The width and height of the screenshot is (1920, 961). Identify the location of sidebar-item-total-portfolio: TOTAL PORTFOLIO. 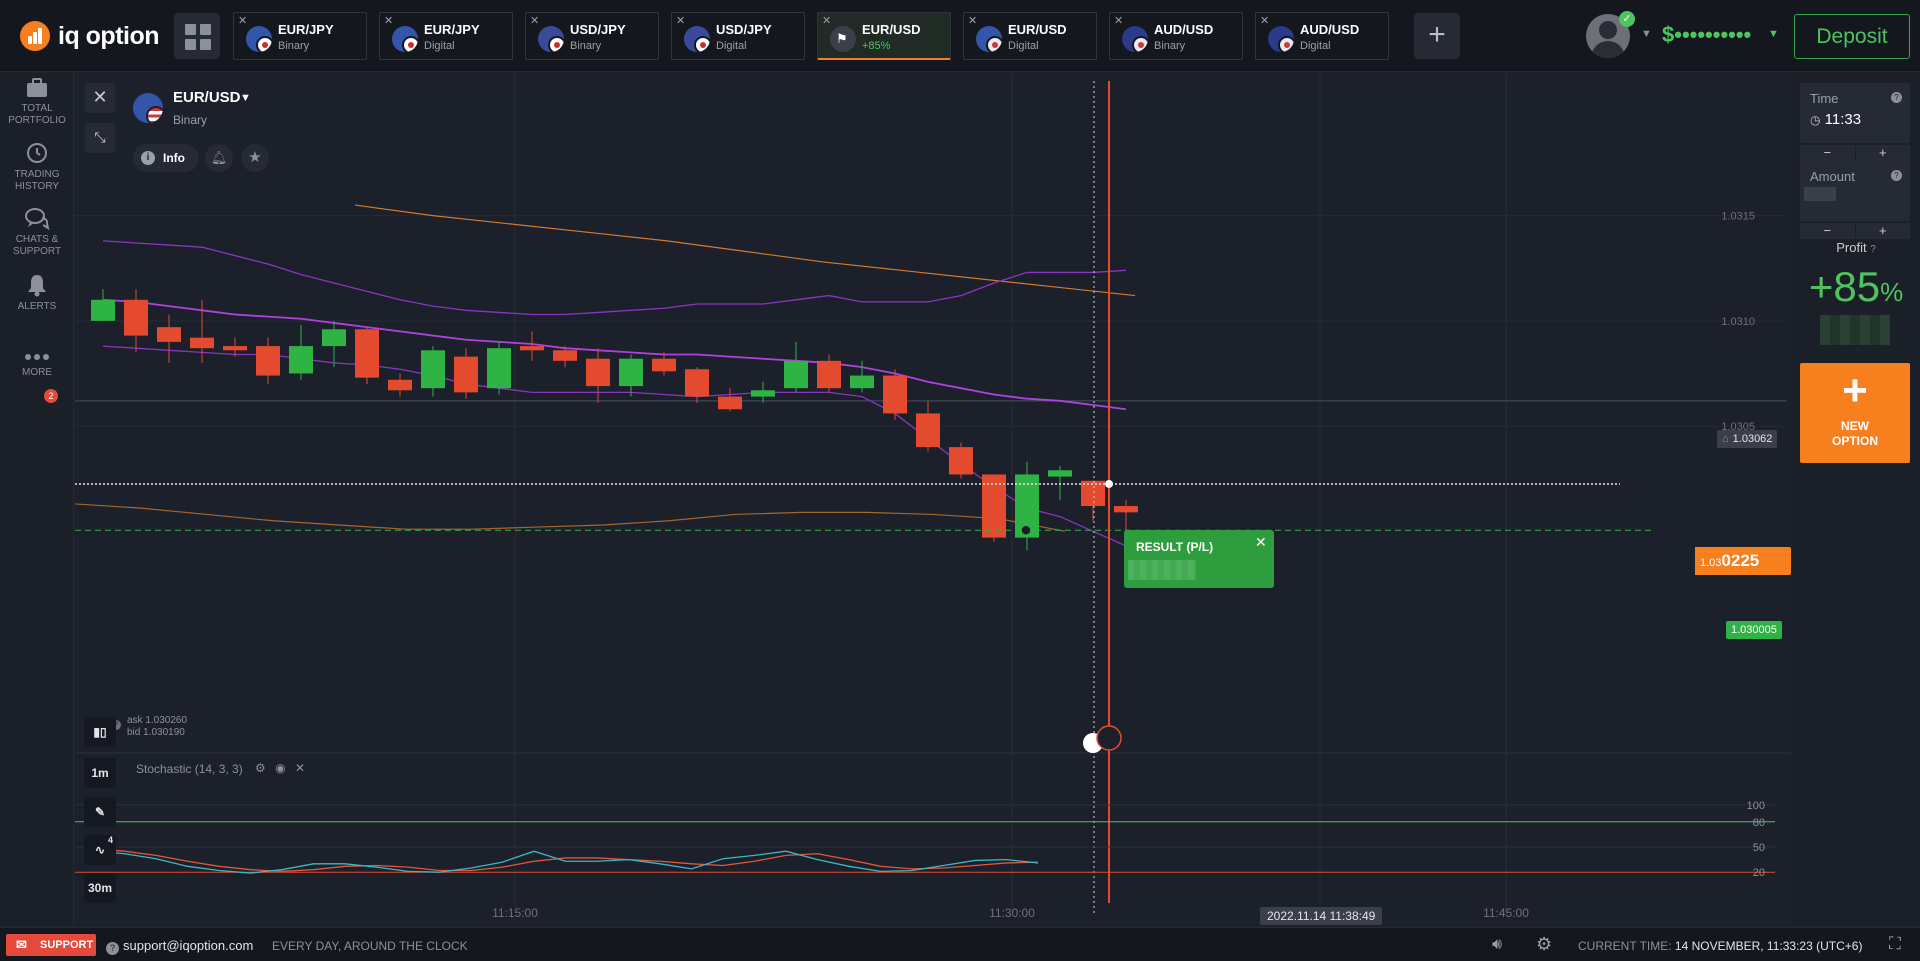
(37, 100).